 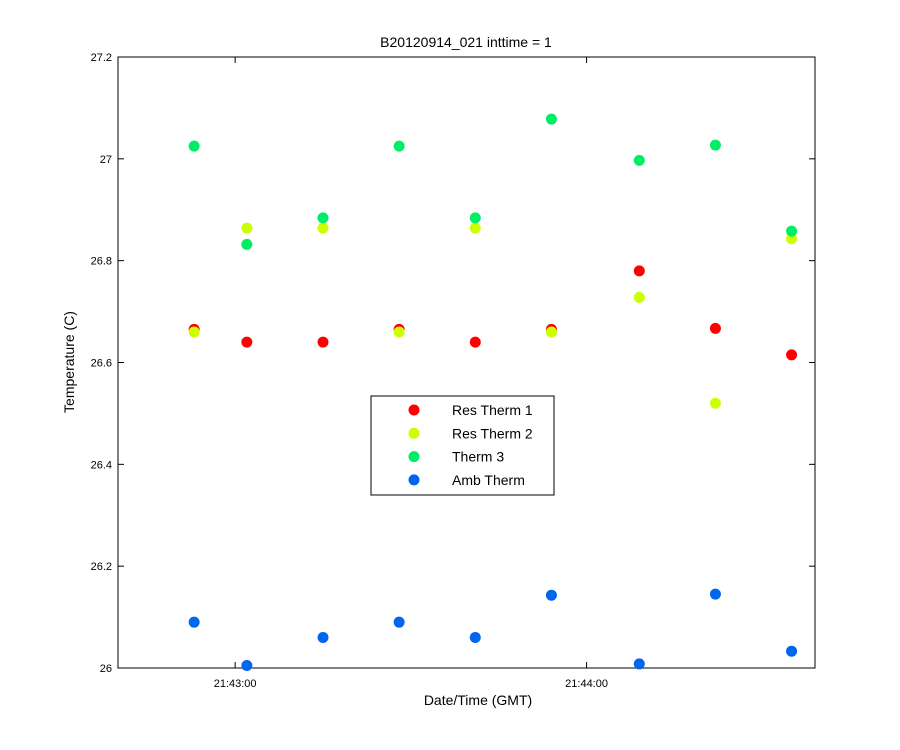 What do you see at coordinates (106, 669) in the screenshot?
I see `y-tick-label: 26` at bounding box center [106, 669].